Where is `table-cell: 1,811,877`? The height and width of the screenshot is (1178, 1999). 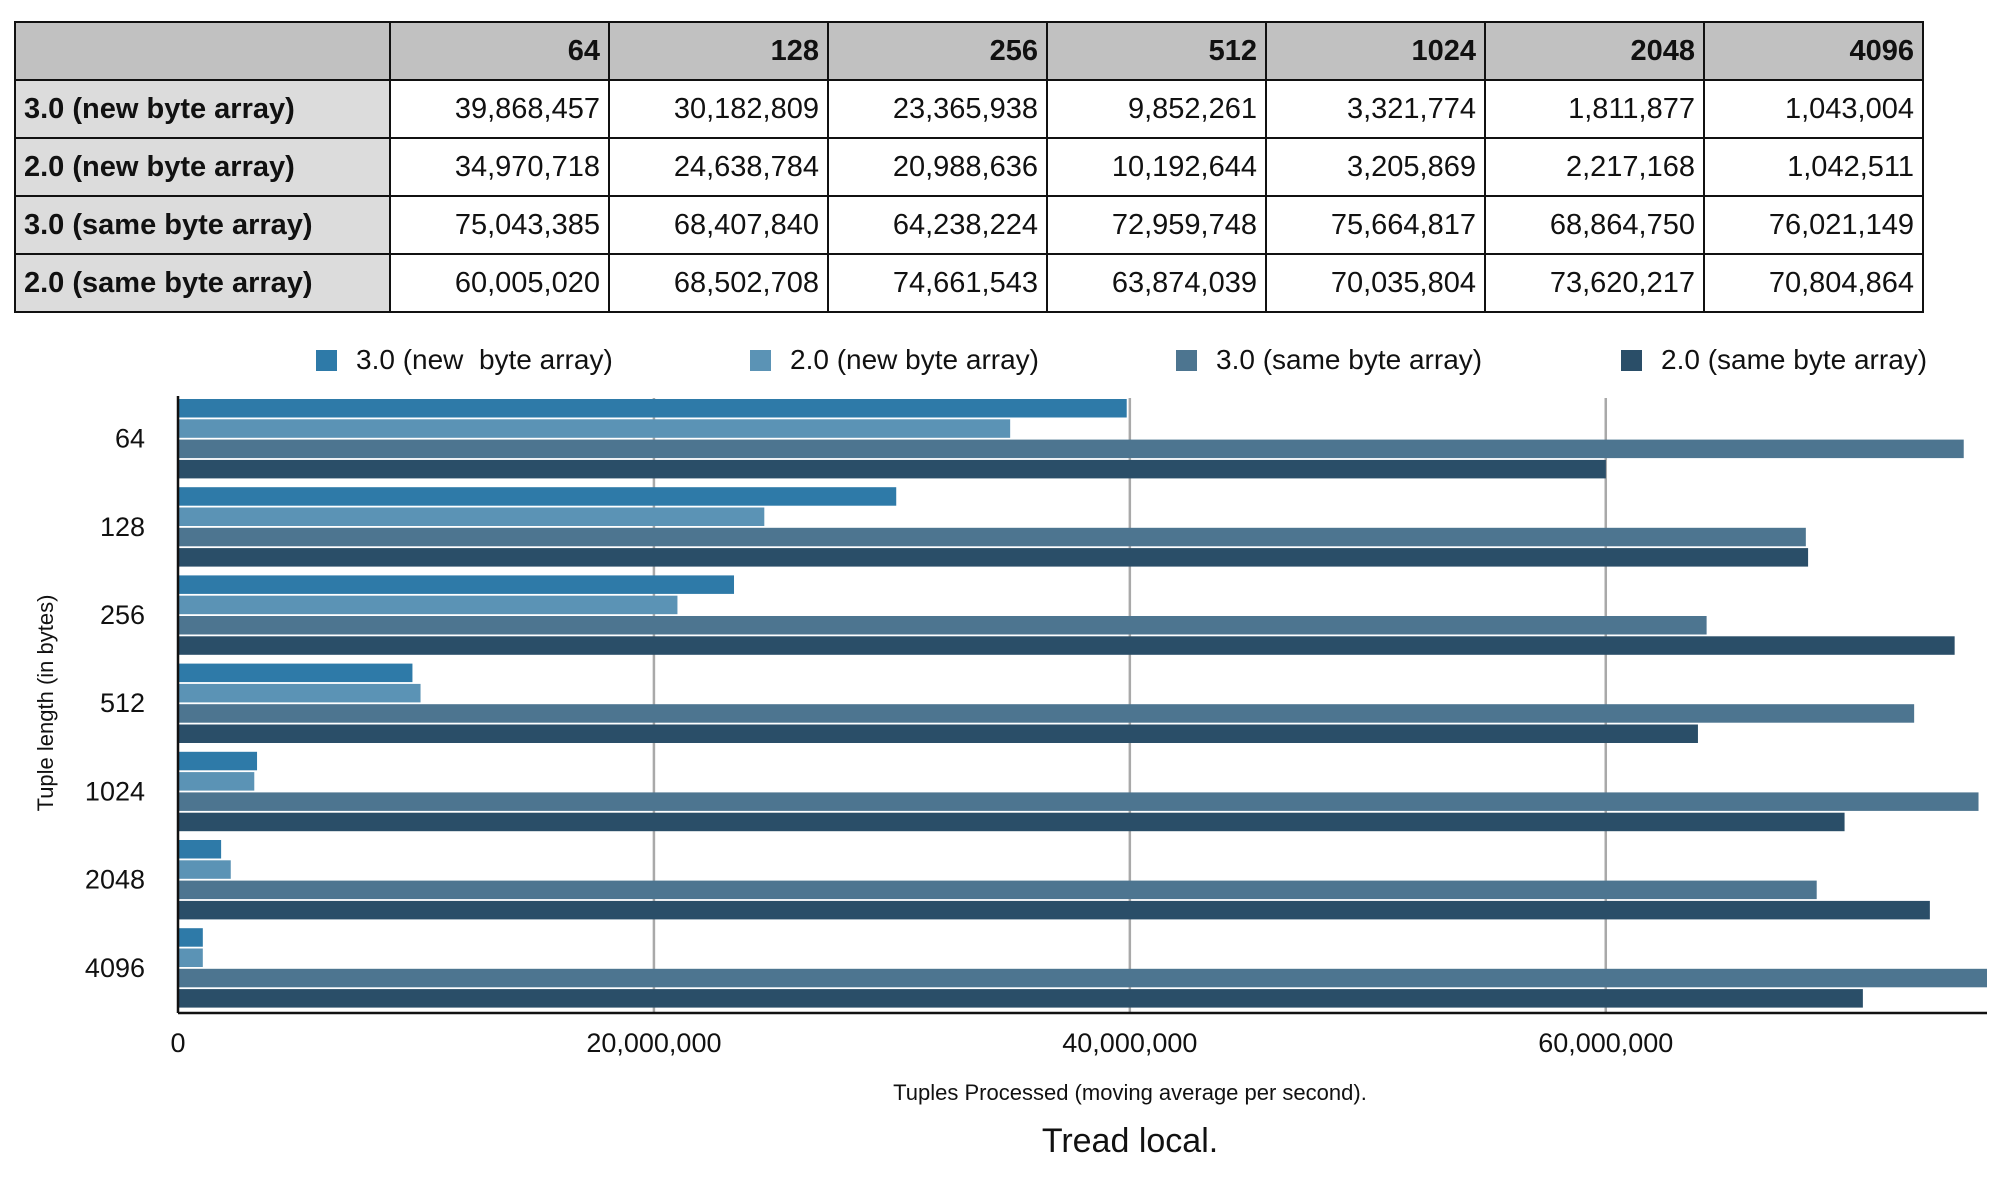 table-cell: 1,811,877 is located at coordinates (1594, 109).